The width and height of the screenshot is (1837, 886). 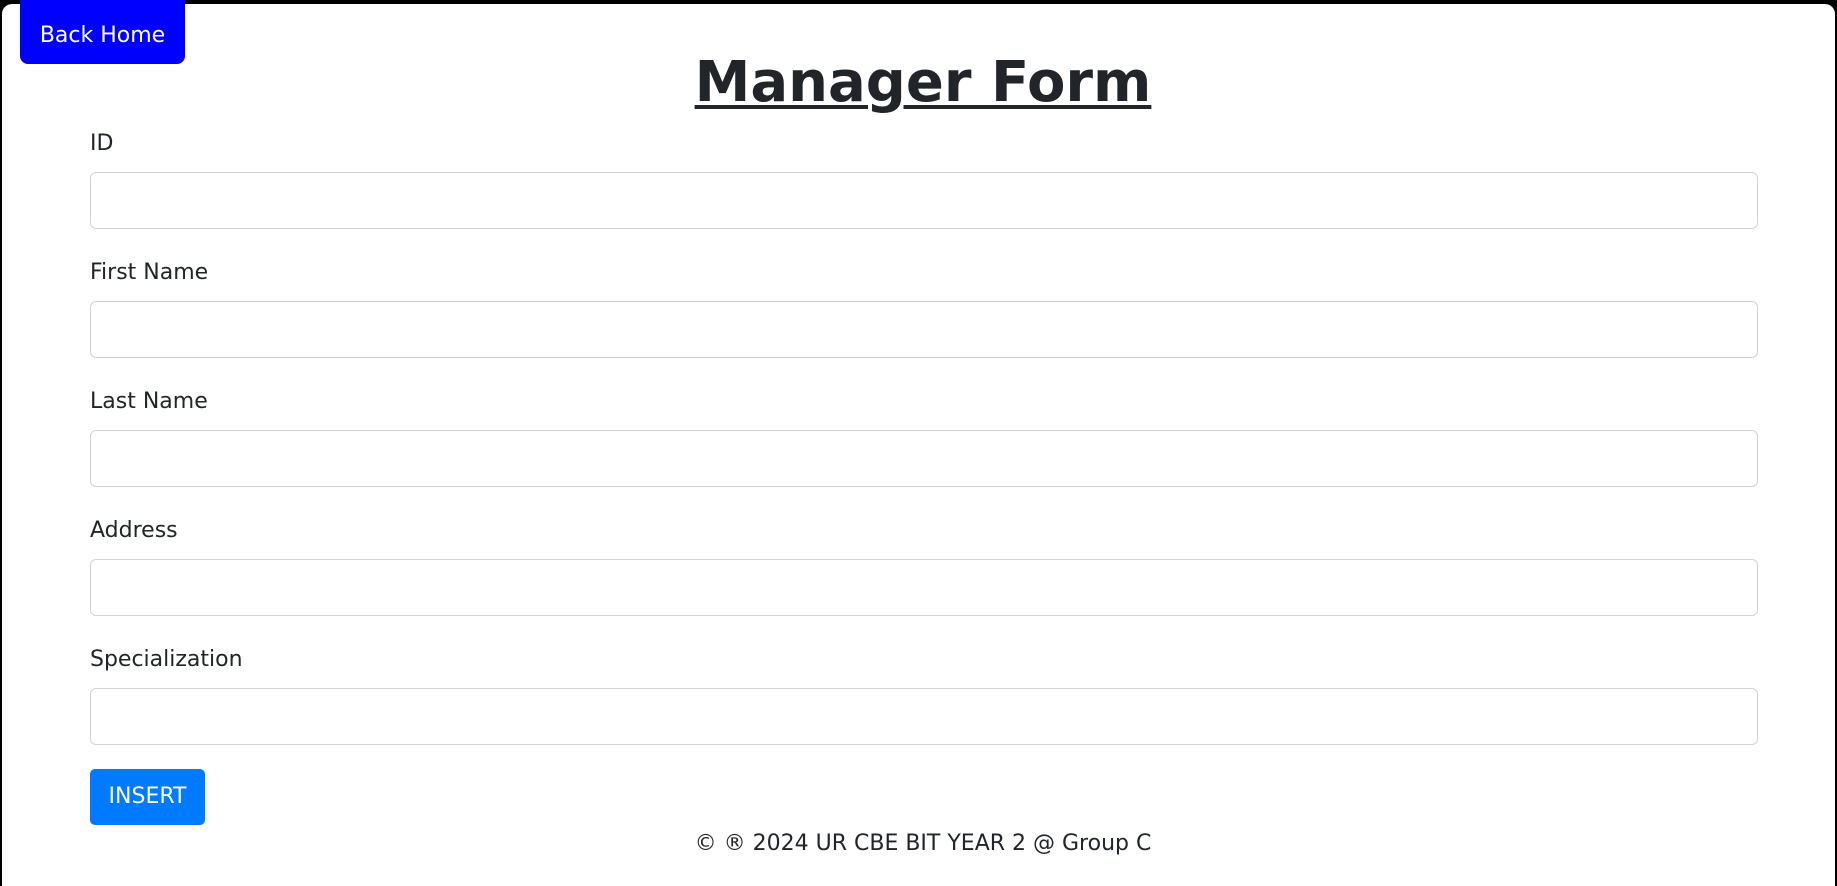 I want to click on last-name-input, so click(x=924, y=458).